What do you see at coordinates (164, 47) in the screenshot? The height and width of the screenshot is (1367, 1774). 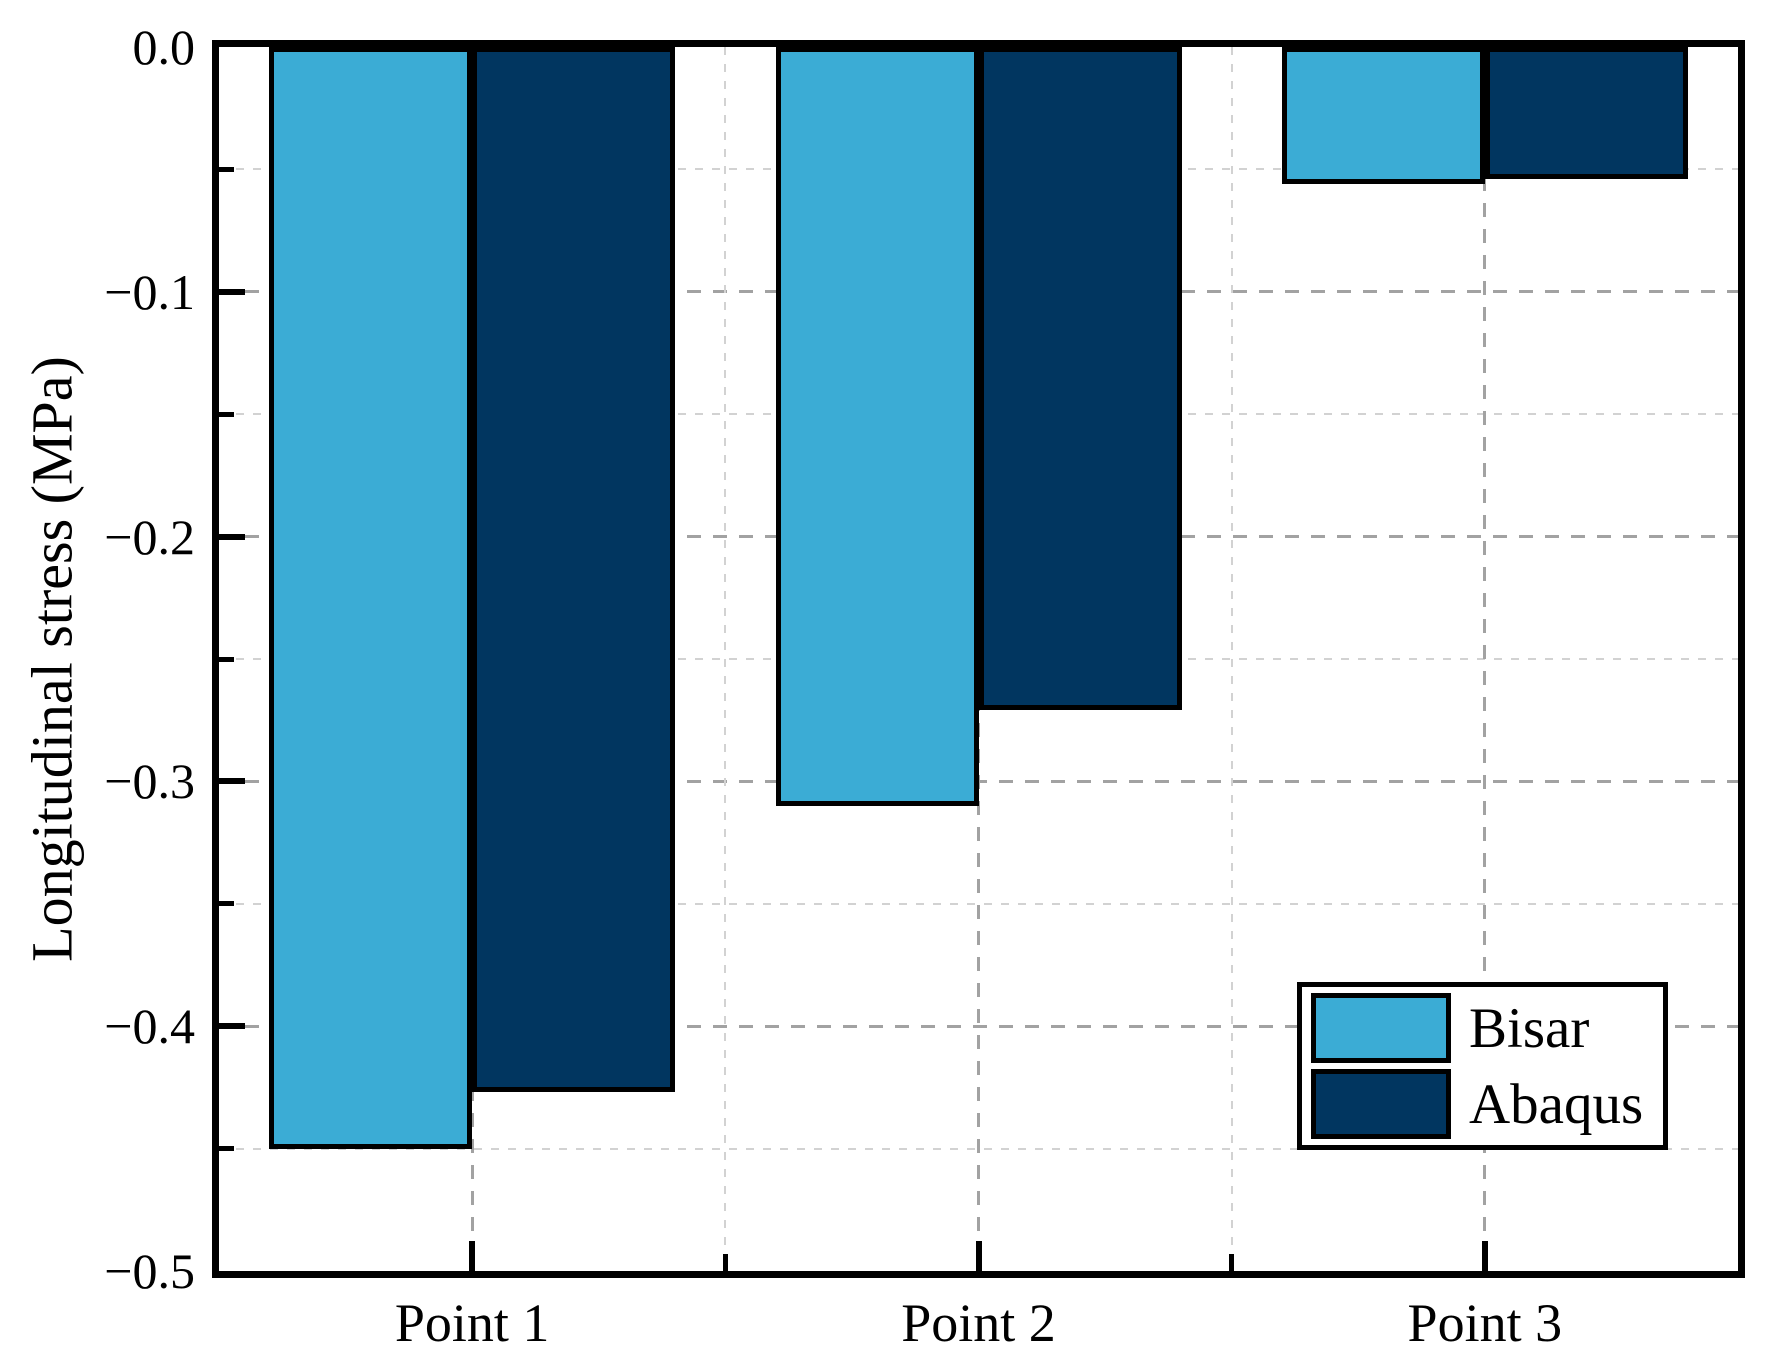 I see `y-tick-label: 0.0` at bounding box center [164, 47].